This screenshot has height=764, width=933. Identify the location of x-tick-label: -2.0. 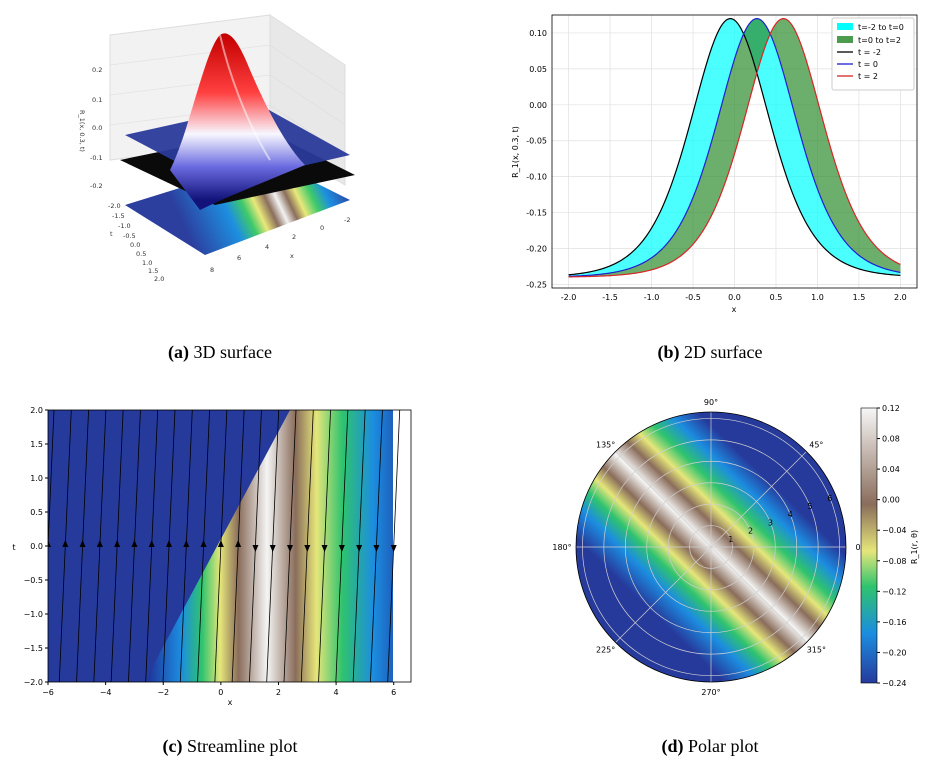
(569, 297).